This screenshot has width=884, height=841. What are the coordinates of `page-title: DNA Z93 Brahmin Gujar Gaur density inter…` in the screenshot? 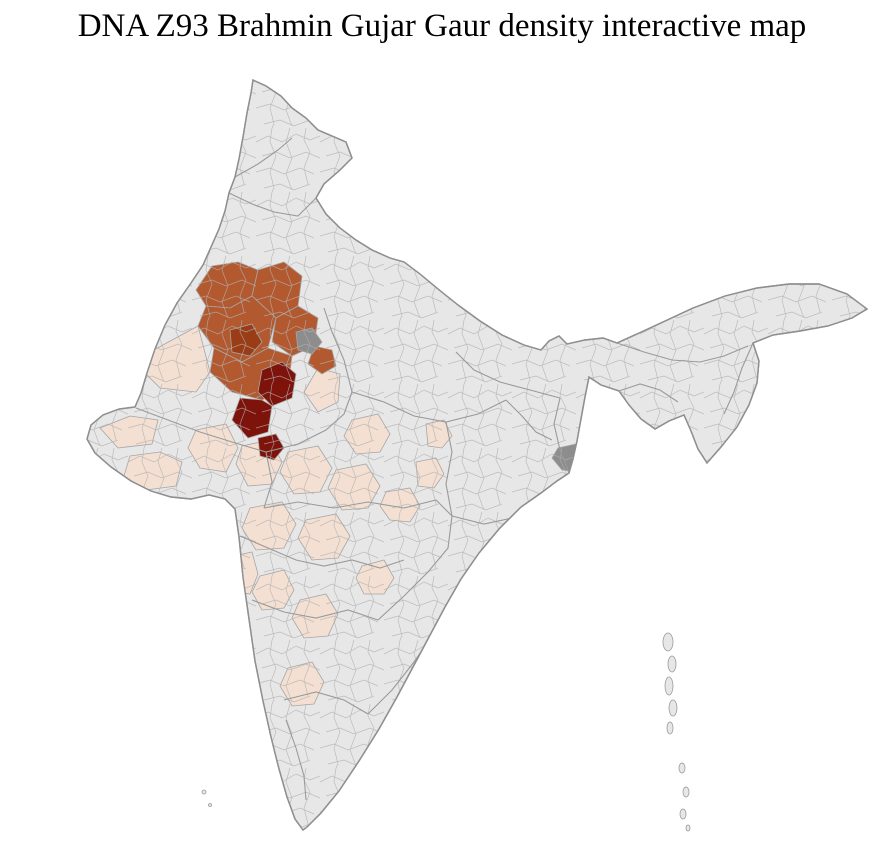 It's located at (442, 26).